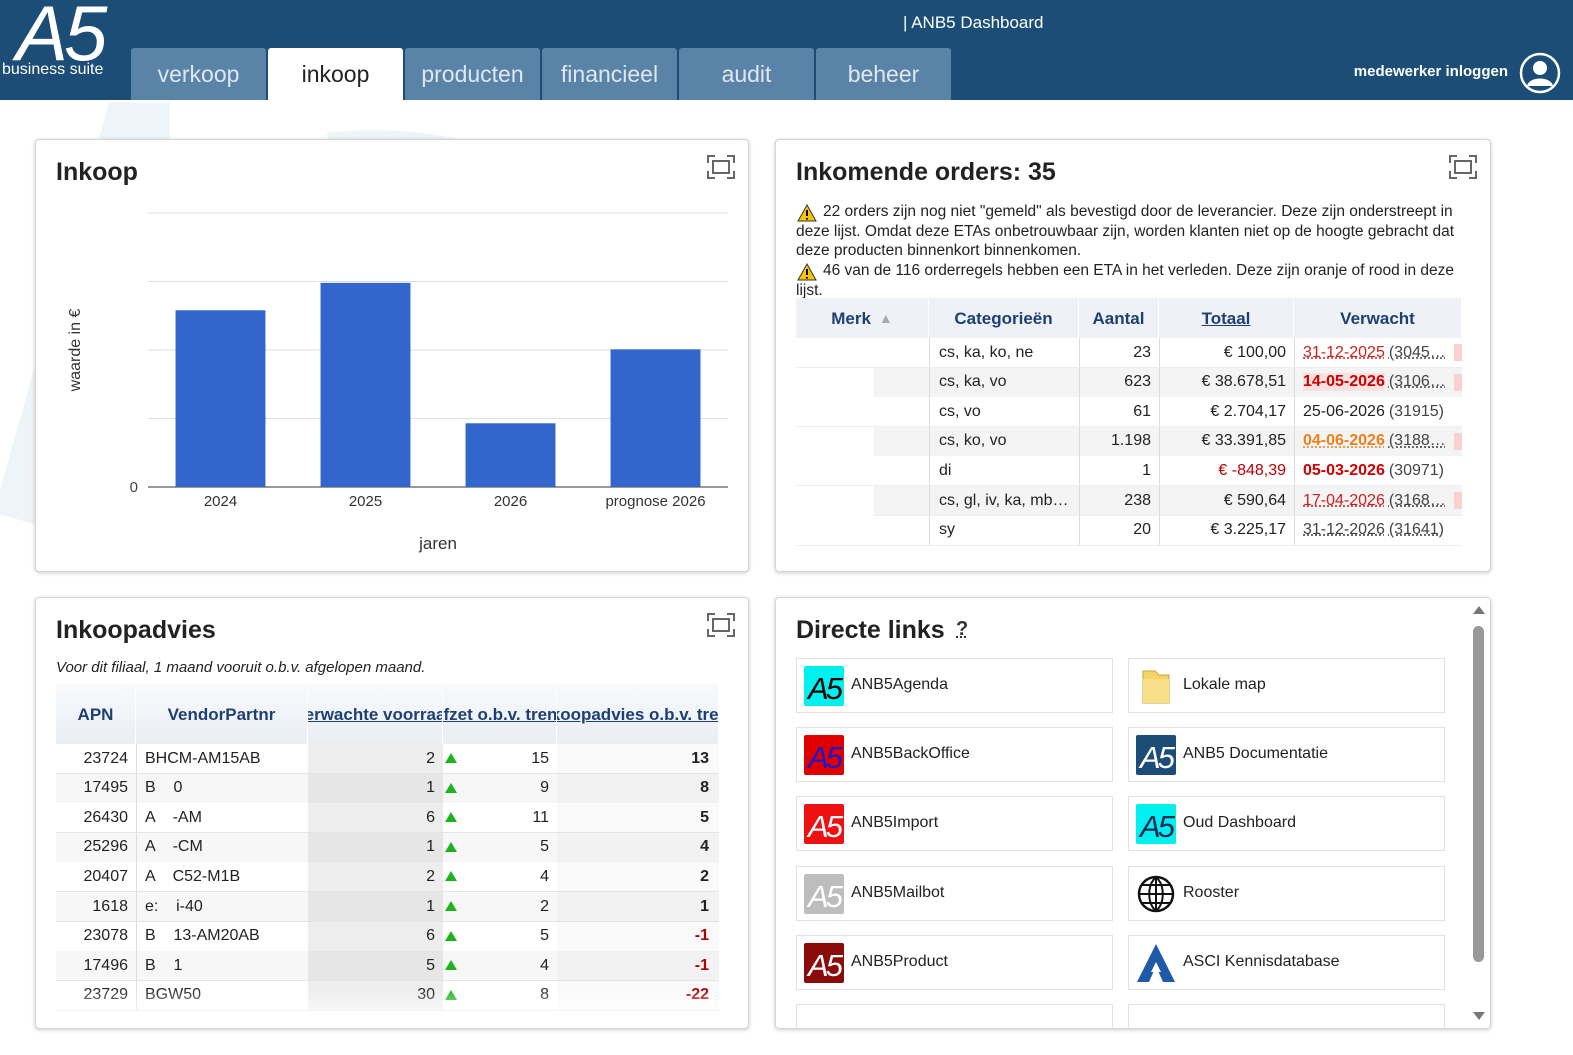  I want to click on page-title: | ANB5 Dashboard, so click(973, 22).